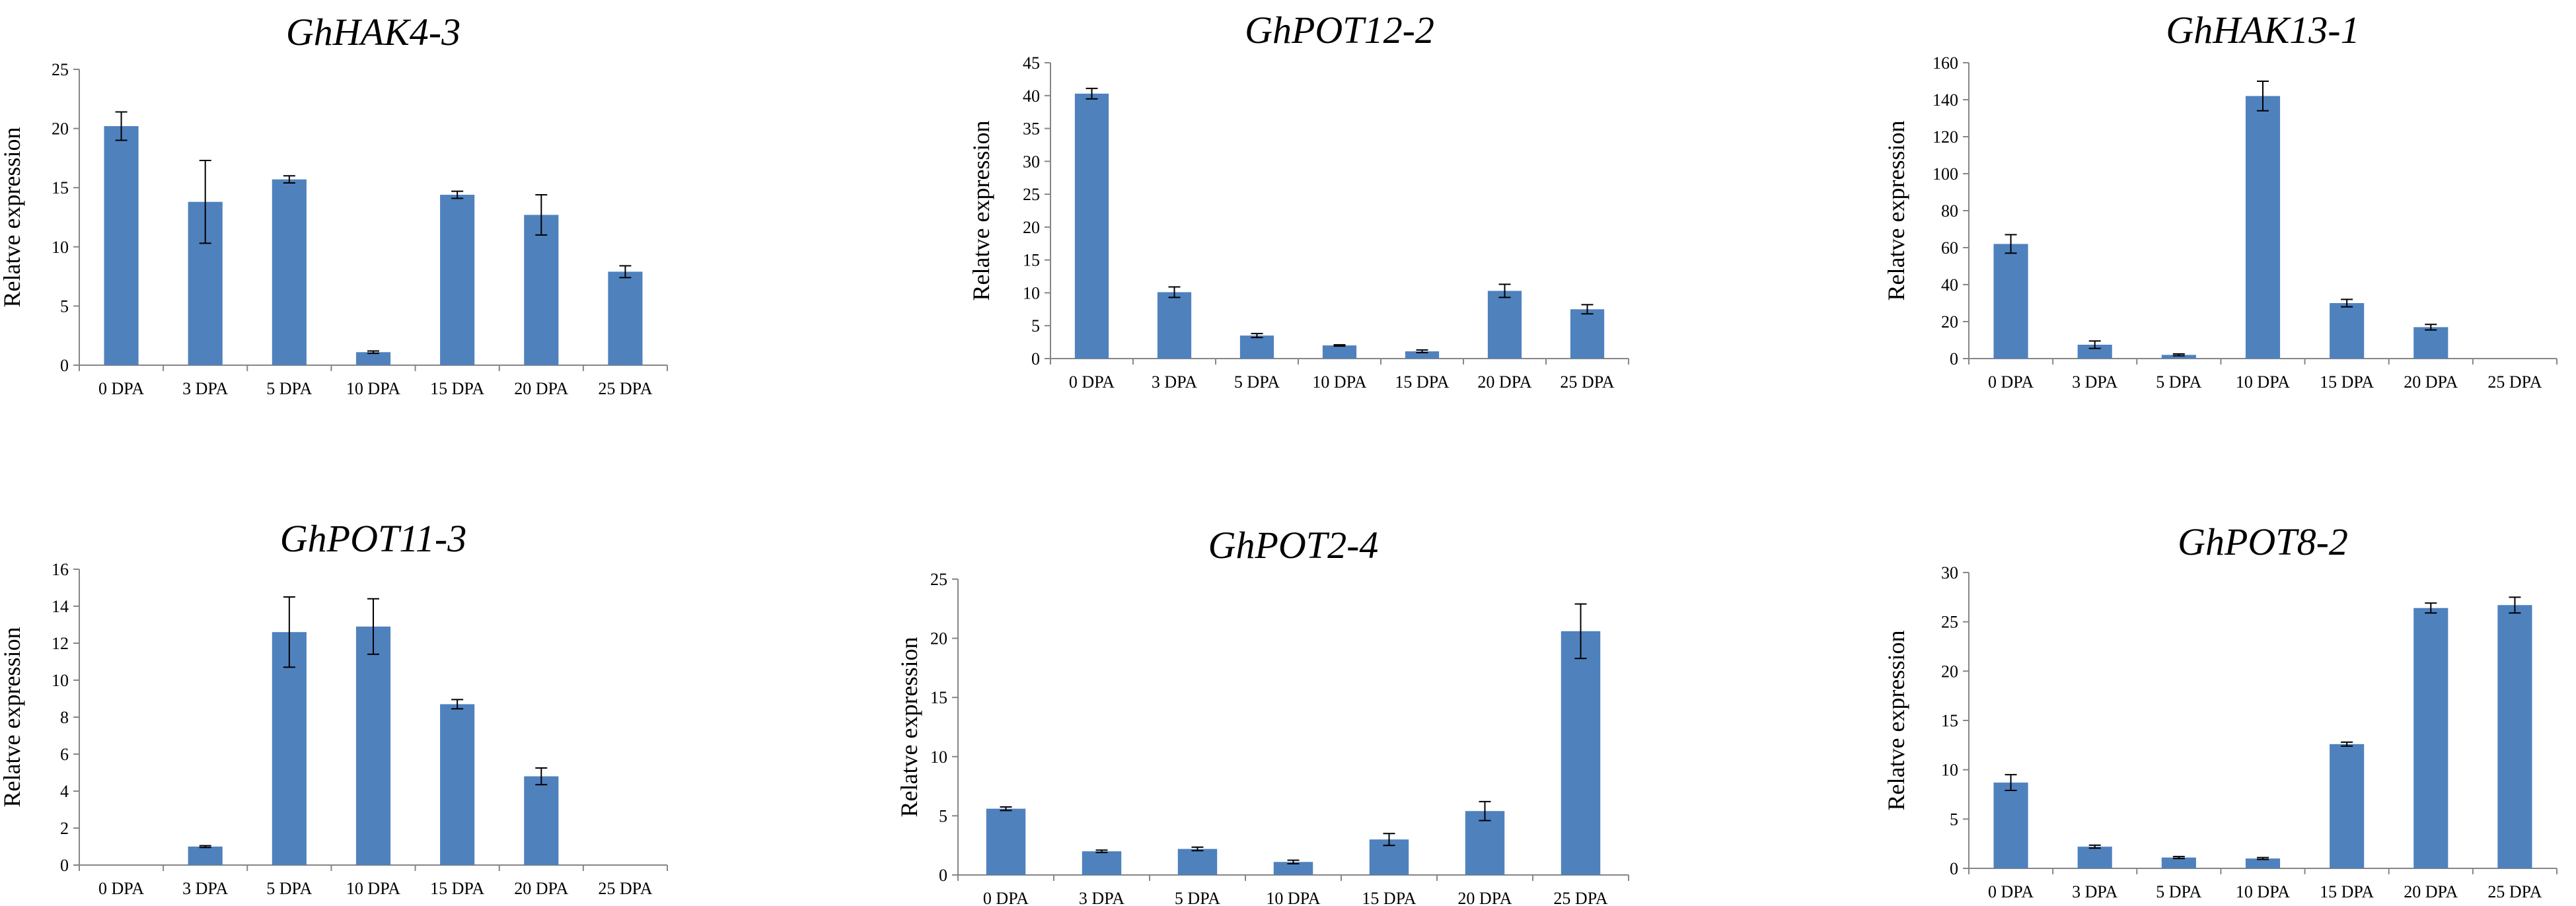 Image resolution: width=2576 pixels, height=906 pixels. Describe the element at coordinates (60, 606) in the screenshot. I see `y-tick-label: 14` at that location.